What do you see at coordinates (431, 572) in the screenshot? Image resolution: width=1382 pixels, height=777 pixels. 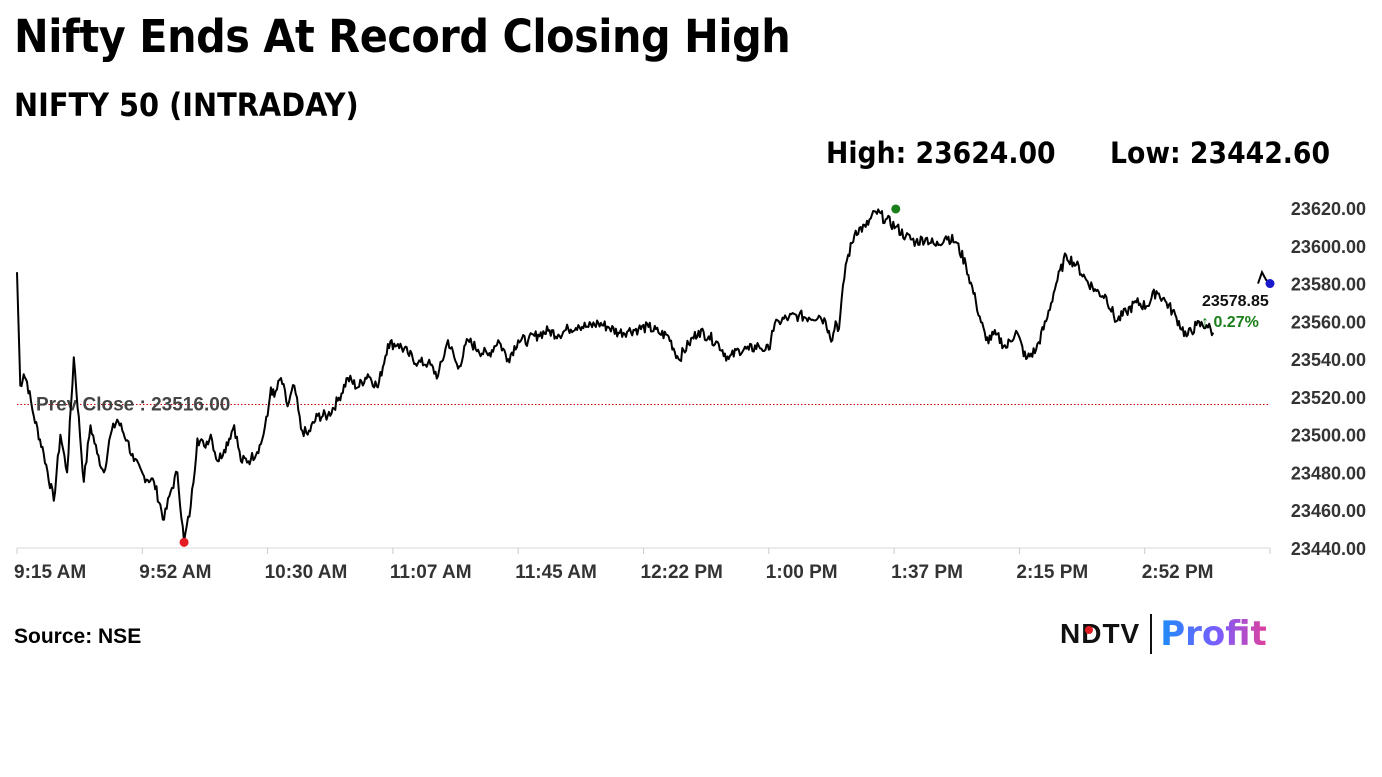 I see `x-tick-label: 11:07 AM` at bounding box center [431, 572].